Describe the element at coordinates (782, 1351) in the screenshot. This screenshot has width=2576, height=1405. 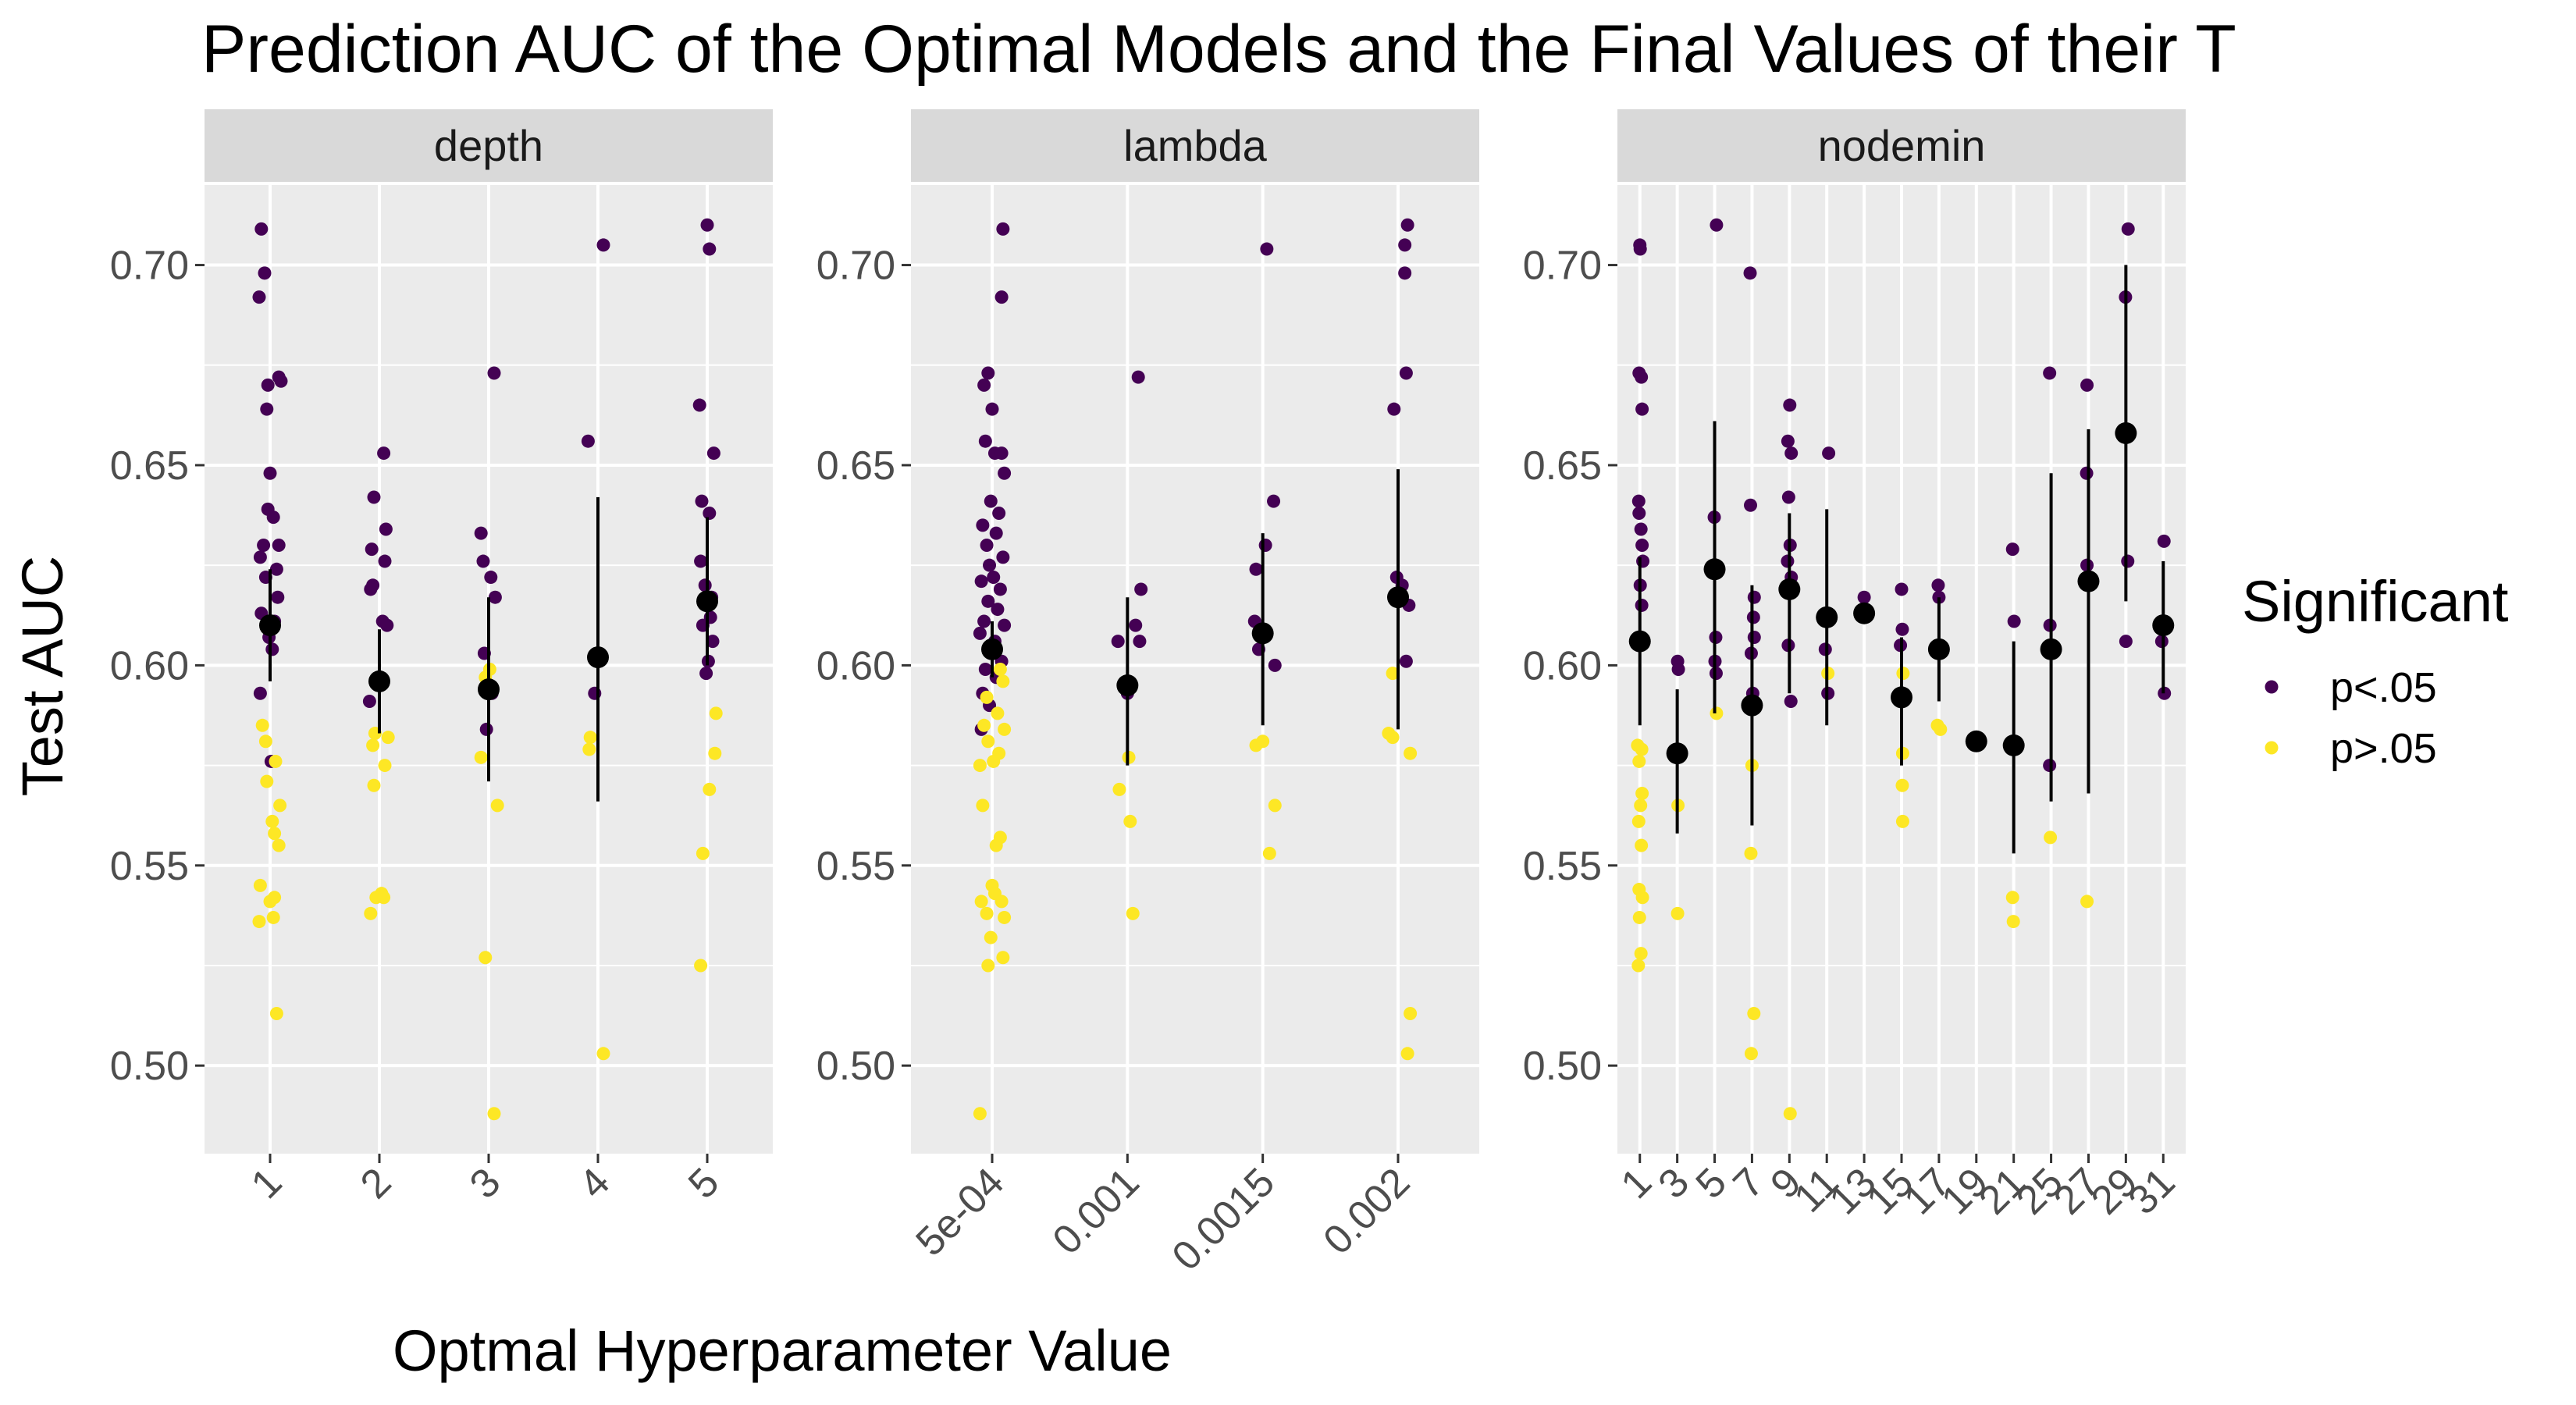
I see `x-axis-title: Optmal Hyperparameter Value` at that location.